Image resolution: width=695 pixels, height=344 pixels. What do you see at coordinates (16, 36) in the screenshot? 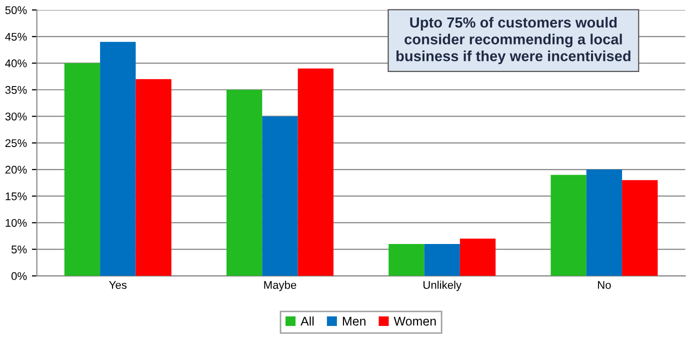
I see `y-tick-label: 45%` at bounding box center [16, 36].